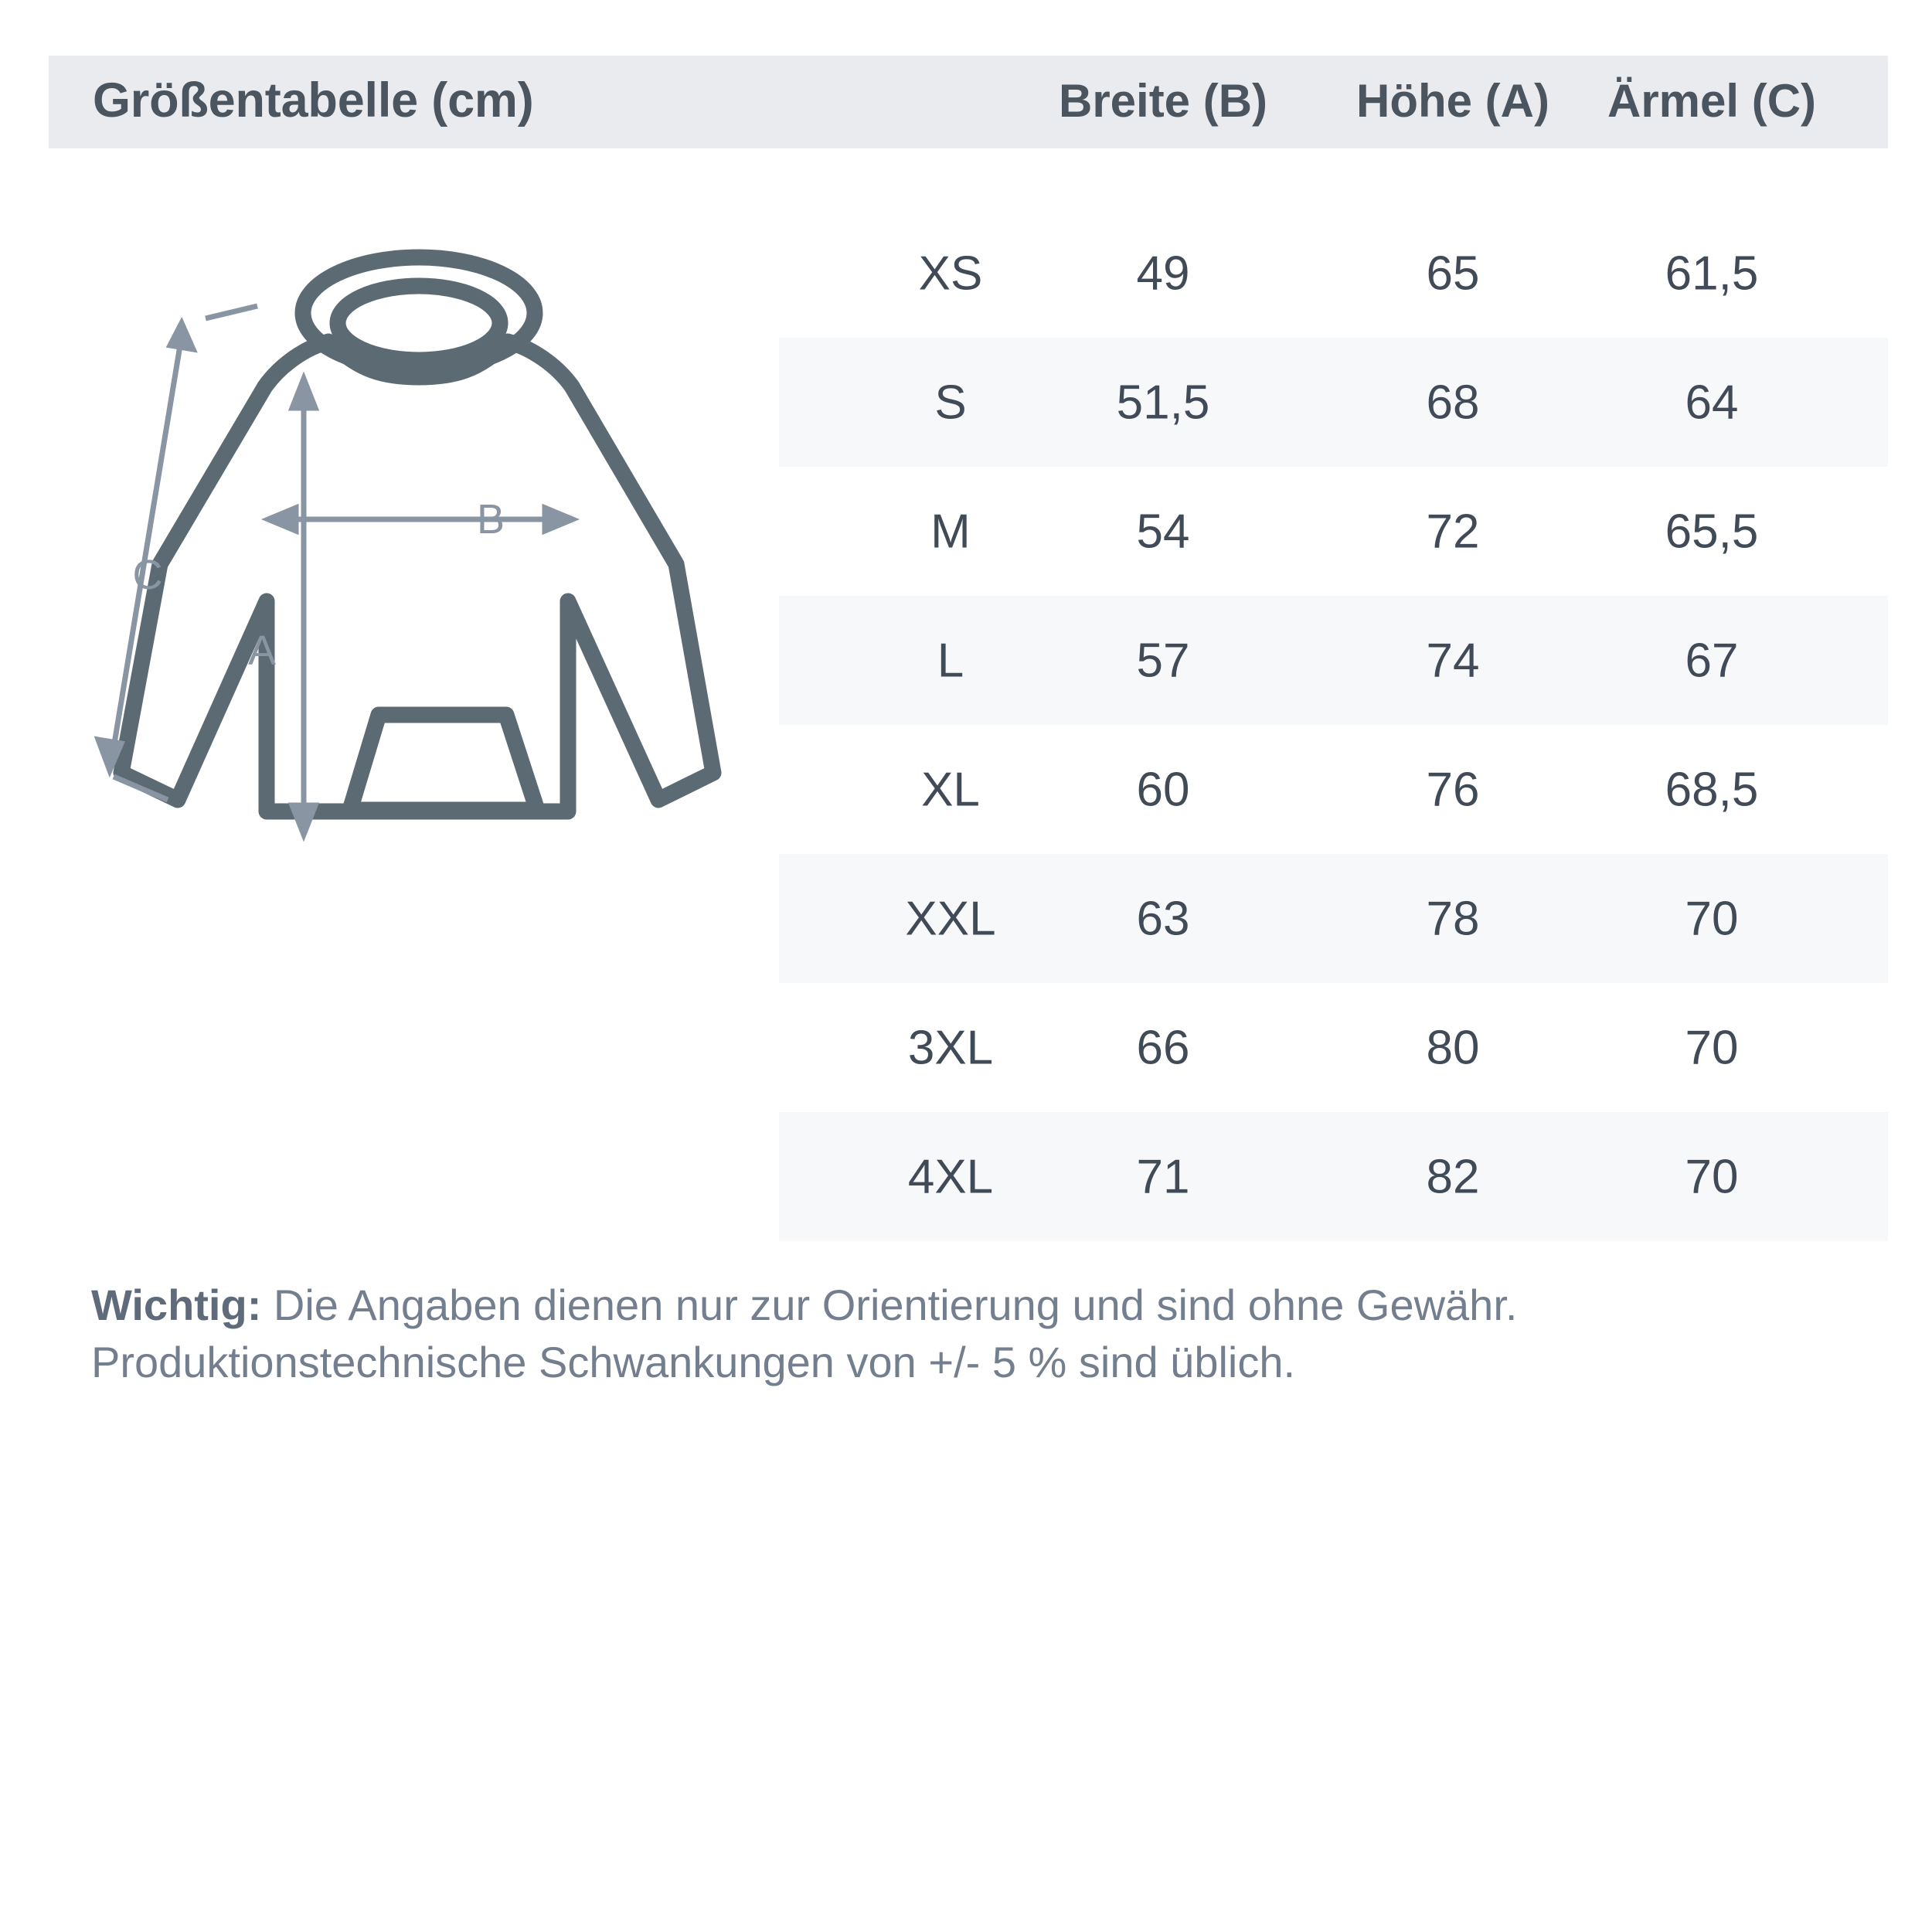 This screenshot has height=1932, width=1932. I want to click on cell-hoehe: 80, so click(1453, 1048).